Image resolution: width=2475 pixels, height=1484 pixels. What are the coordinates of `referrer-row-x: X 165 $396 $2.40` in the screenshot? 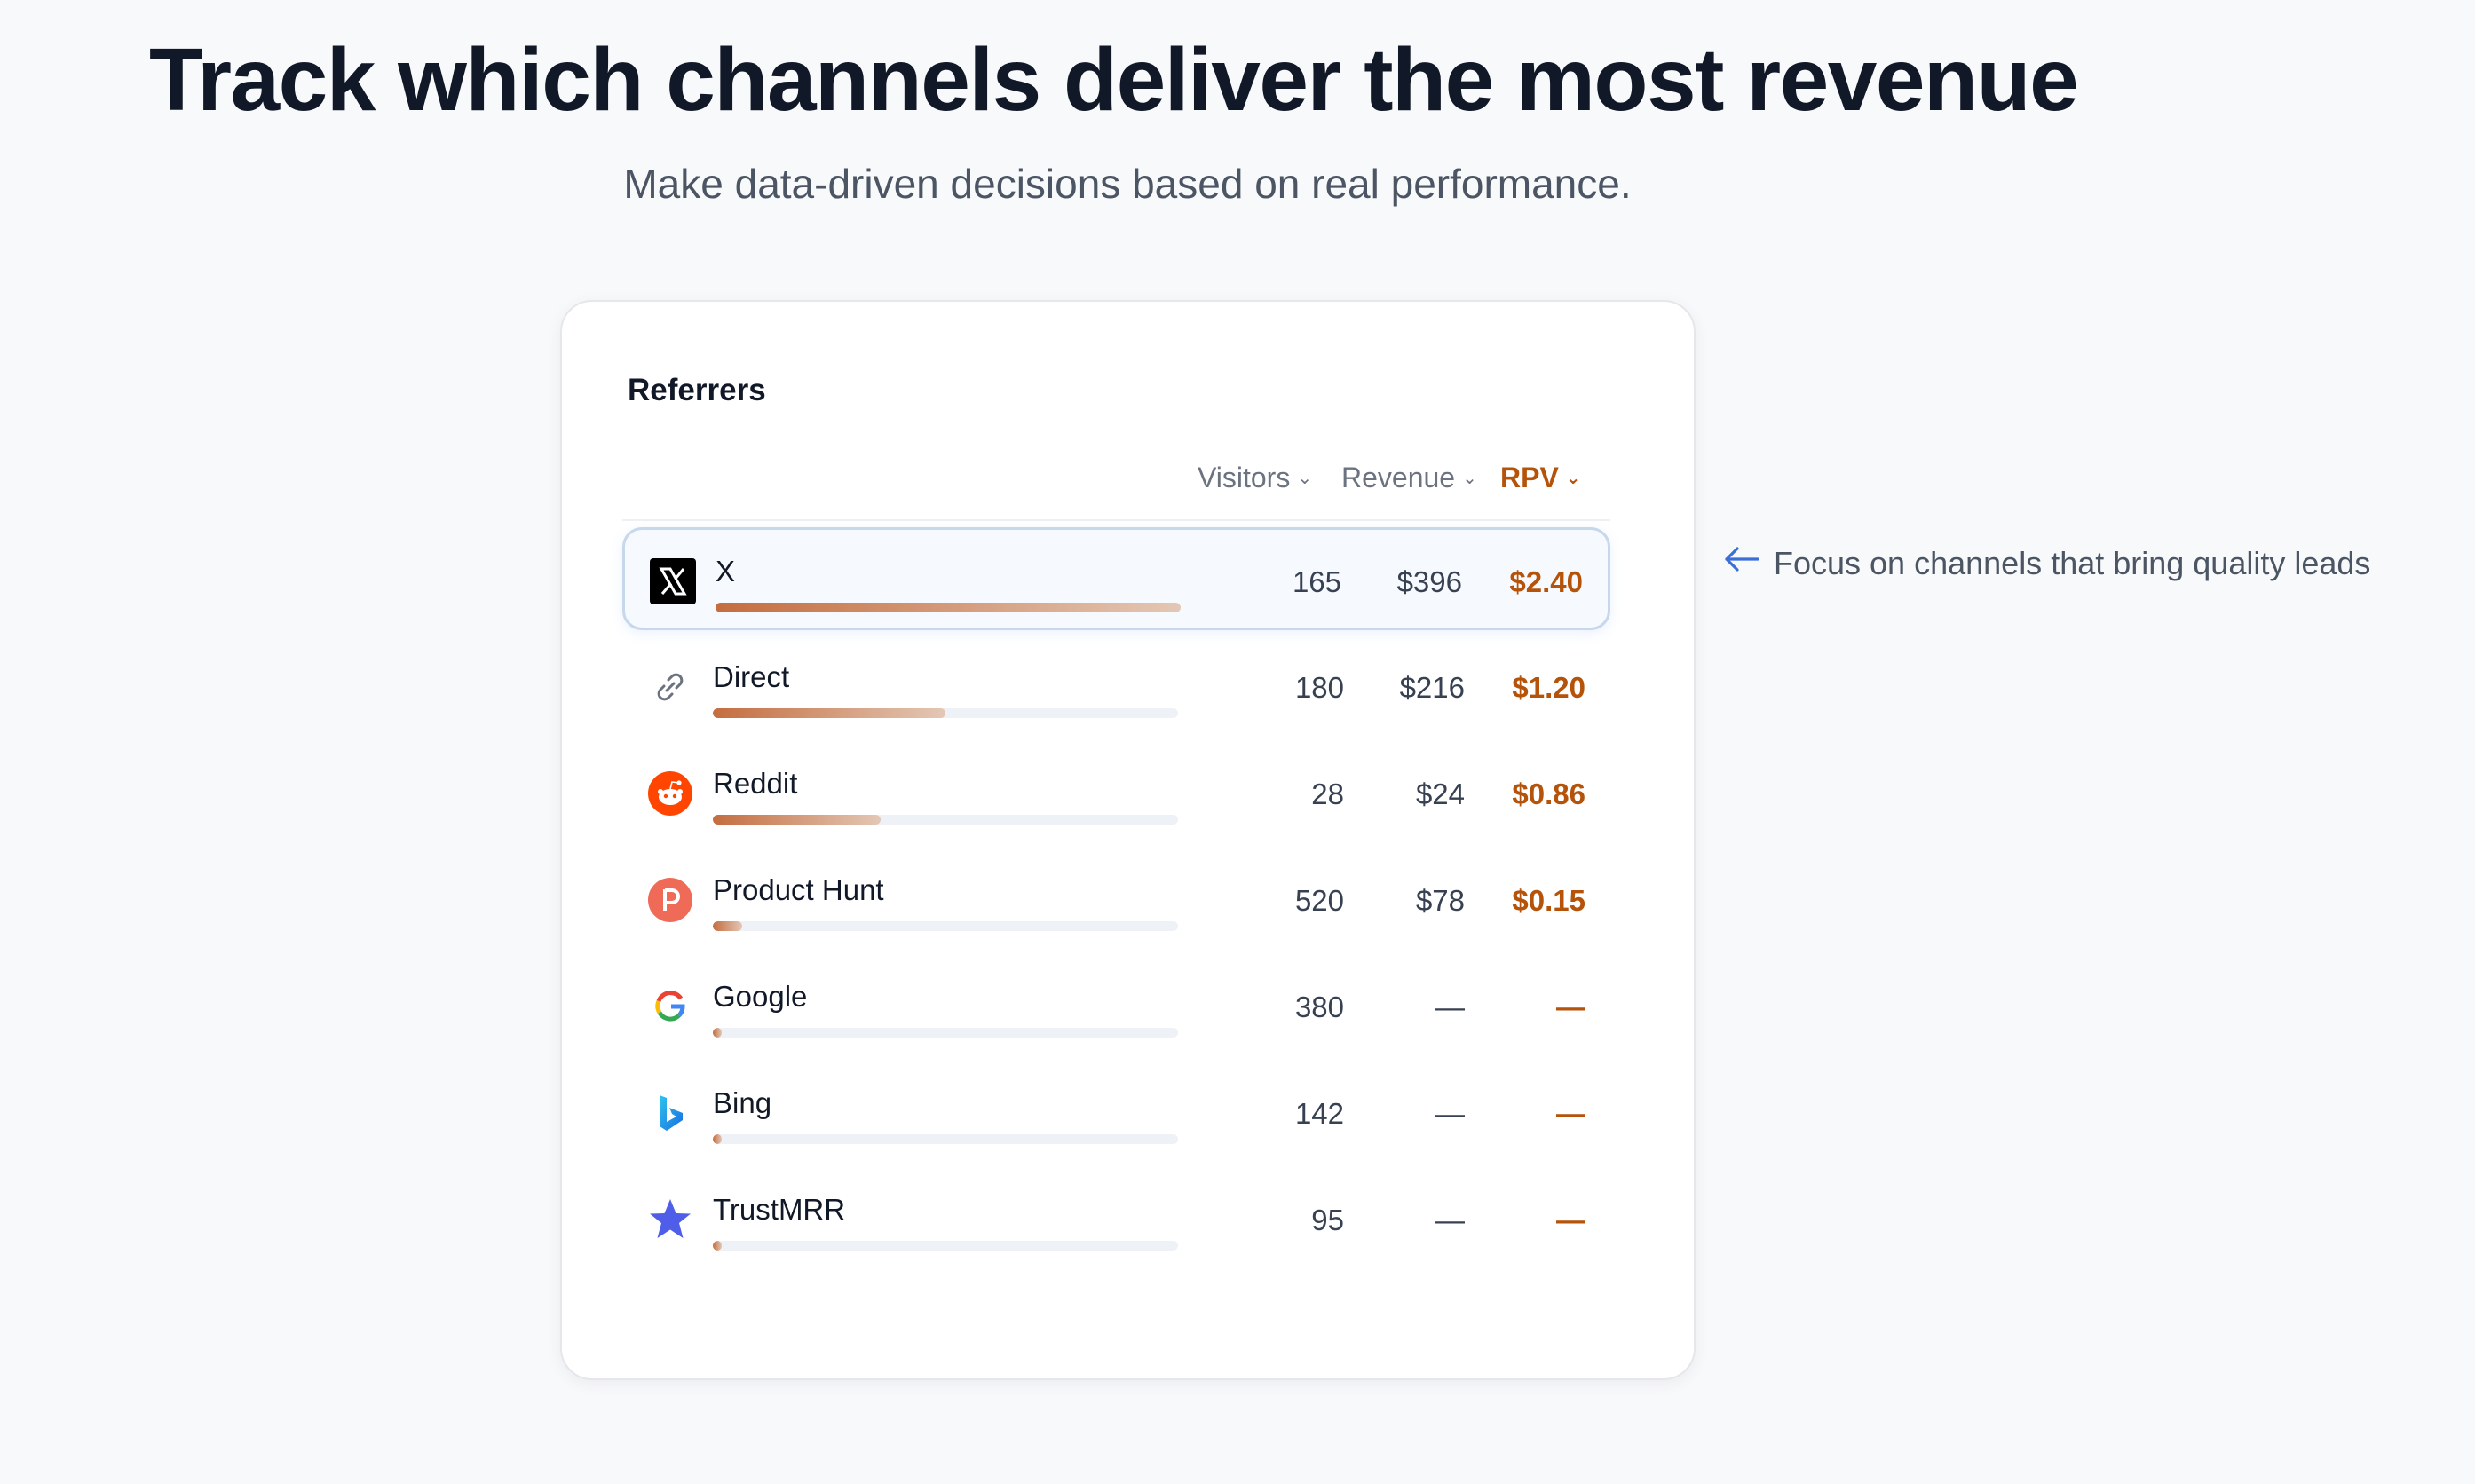 It's located at (1116, 578).